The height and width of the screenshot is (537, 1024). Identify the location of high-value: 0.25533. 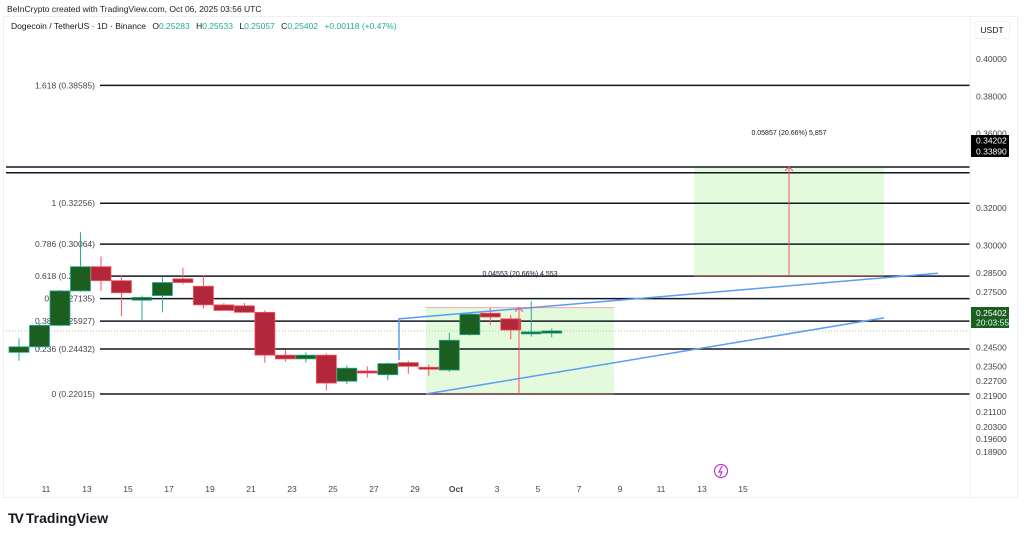
(217, 26).